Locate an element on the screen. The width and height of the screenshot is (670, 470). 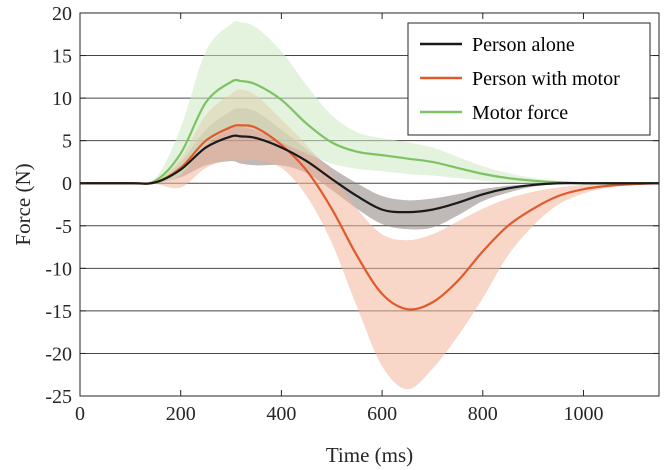
x-tick-label: 0 is located at coordinates (80, 414).